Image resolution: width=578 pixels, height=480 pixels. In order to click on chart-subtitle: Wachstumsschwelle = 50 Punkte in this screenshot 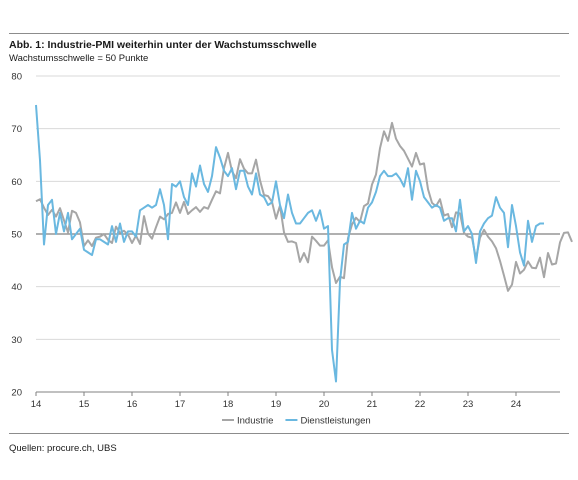, I will do `click(79, 58)`.